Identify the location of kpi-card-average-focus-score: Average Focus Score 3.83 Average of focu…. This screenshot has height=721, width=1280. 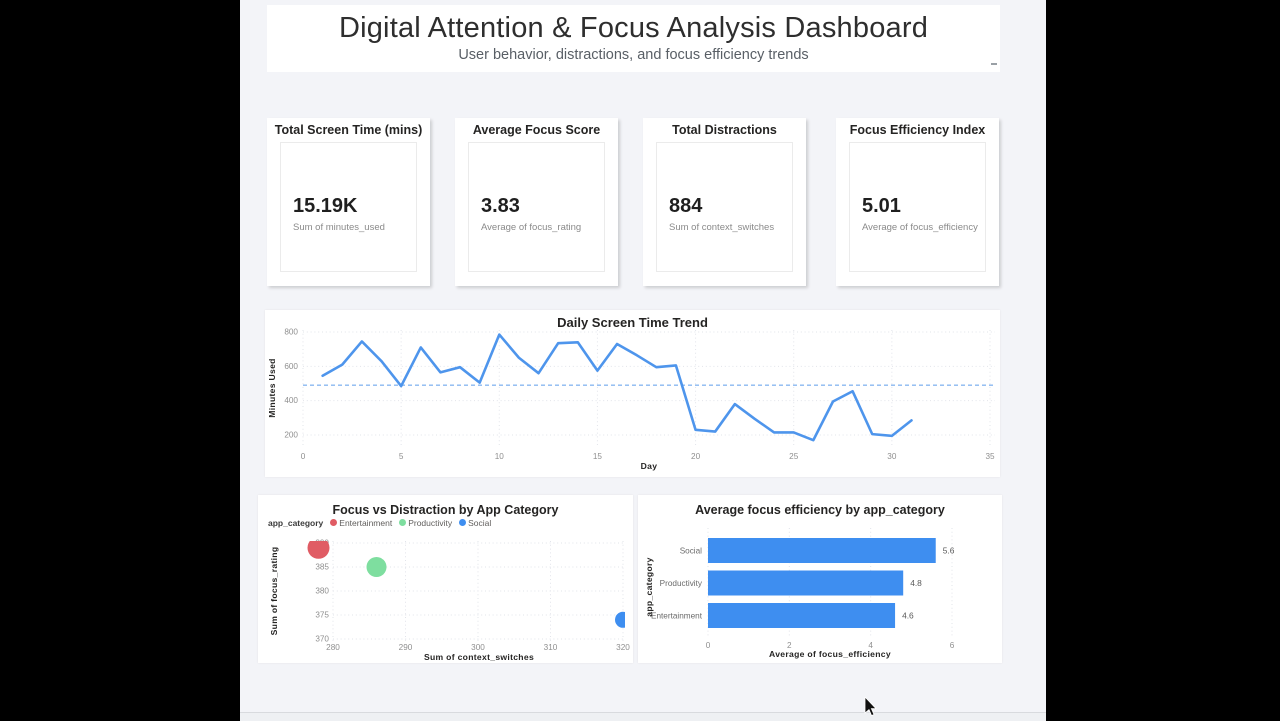
(536, 202).